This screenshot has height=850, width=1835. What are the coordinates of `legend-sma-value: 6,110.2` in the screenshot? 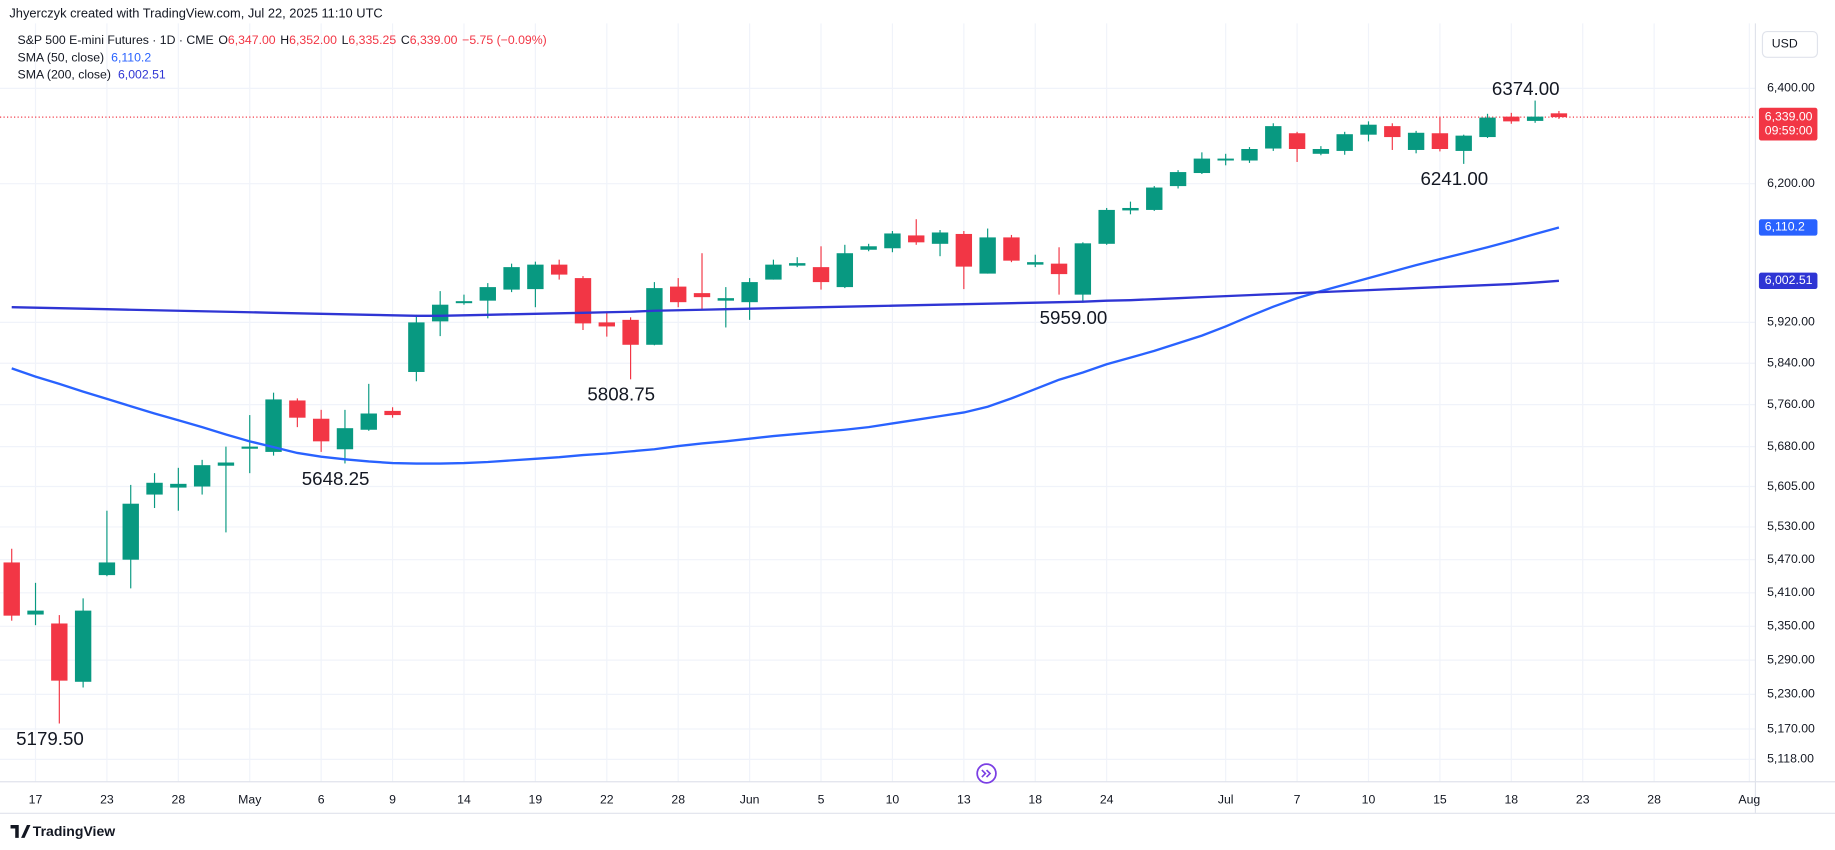 It's located at (131, 58).